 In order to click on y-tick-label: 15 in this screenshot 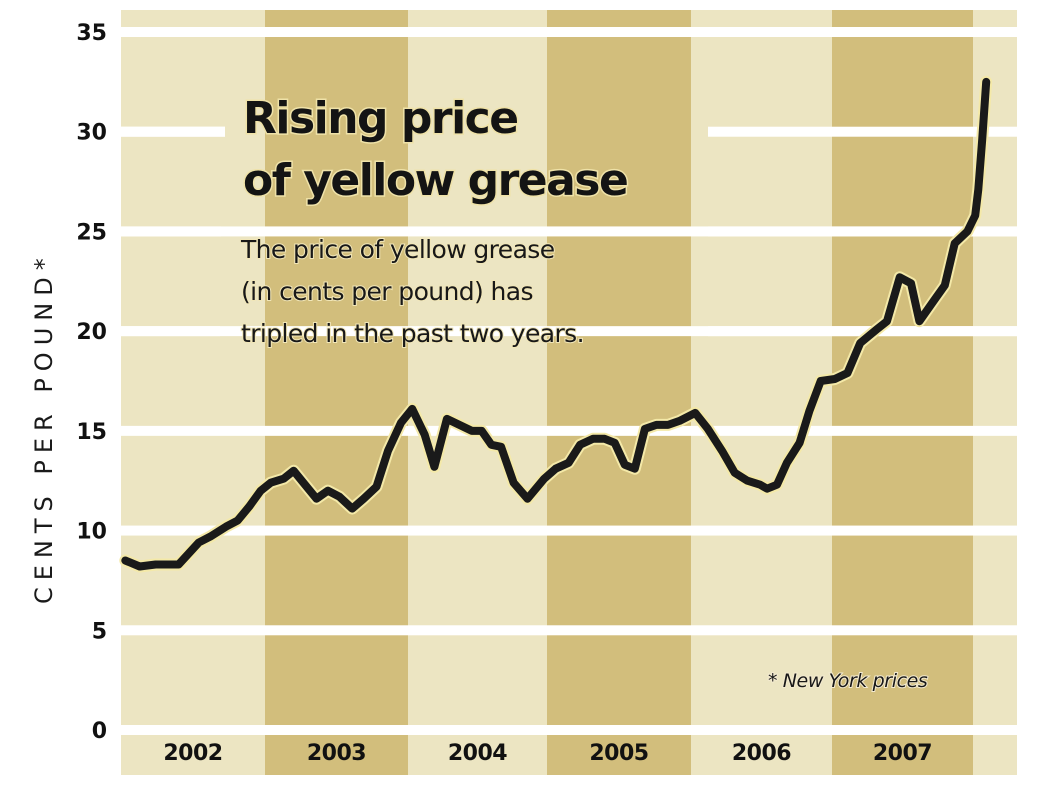, I will do `click(91, 432)`.